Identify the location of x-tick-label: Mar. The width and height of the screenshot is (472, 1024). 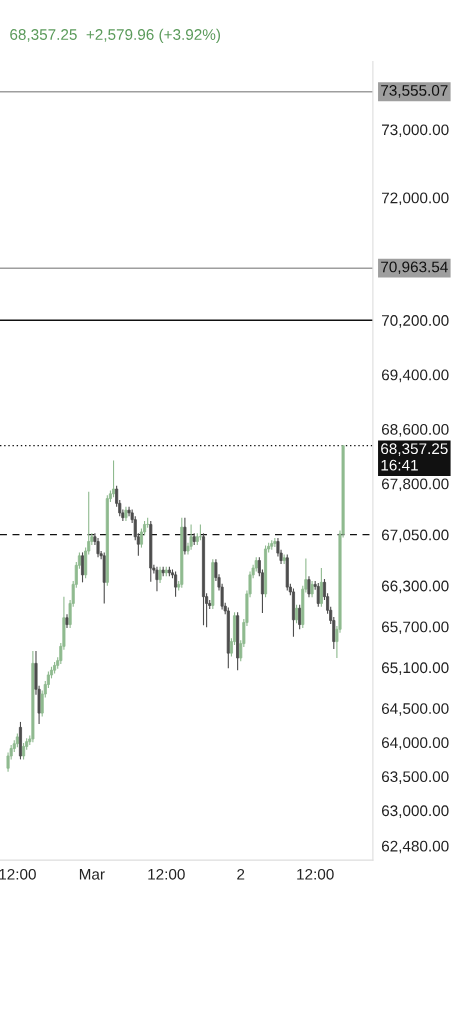
(92, 874).